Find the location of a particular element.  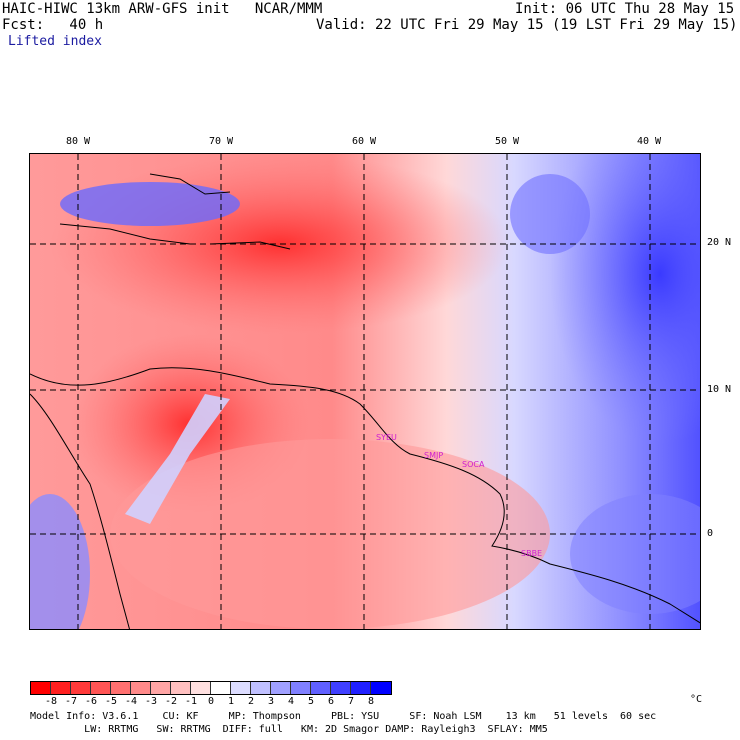

colorbar-tick-label: -2 is located at coordinates (171, 701).